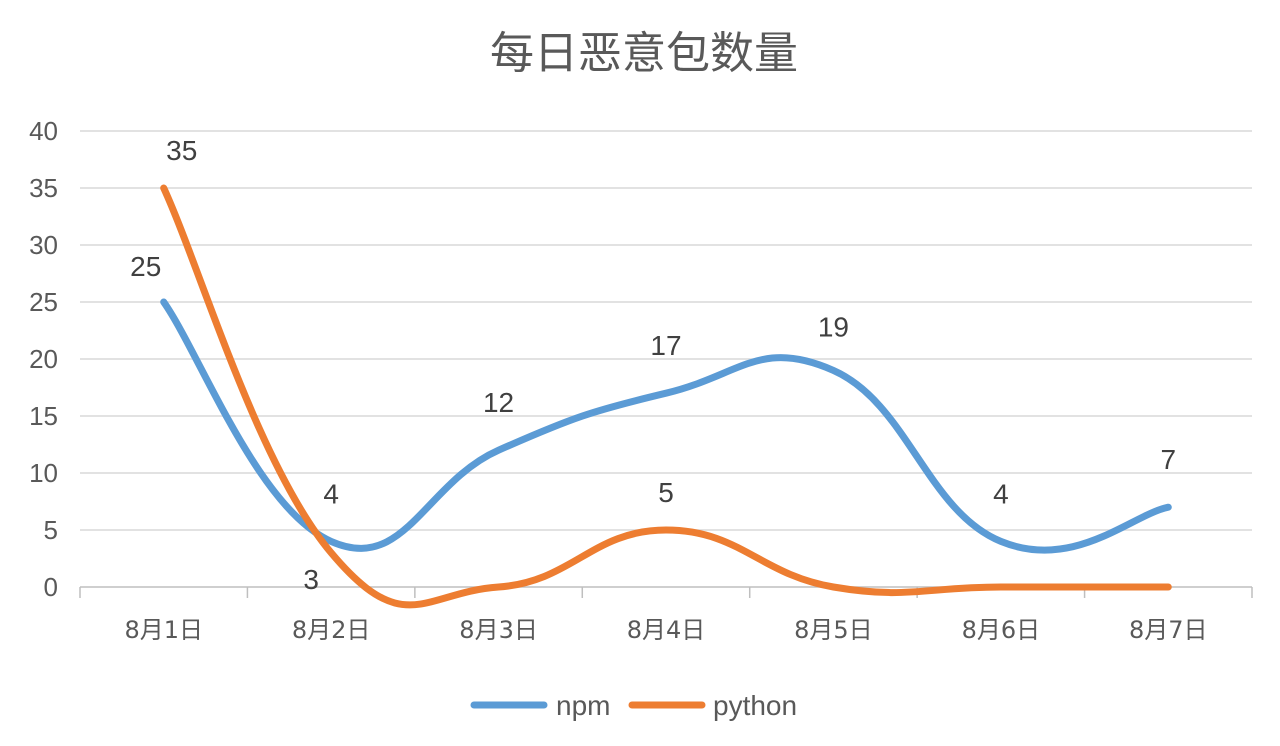  What do you see at coordinates (311, 579) in the screenshot?
I see `data-label-python: 3` at bounding box center [311, 579].